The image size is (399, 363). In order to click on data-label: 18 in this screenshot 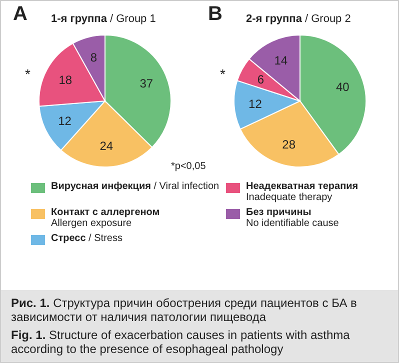, I will do `click(65, 79)`.